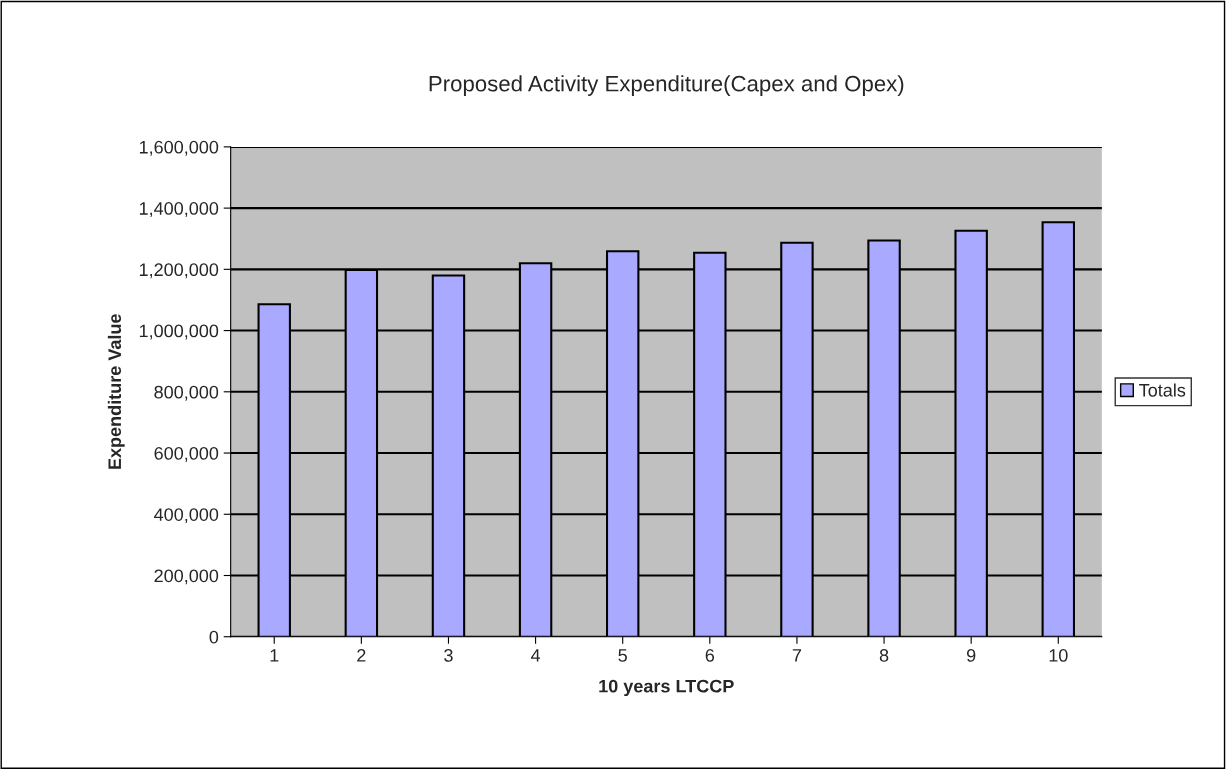 This screenshot has height=769, width=1227. Describe the element at coordinates (214, 637) in the screenshot. I see `y-tick-label: 0` at that location.